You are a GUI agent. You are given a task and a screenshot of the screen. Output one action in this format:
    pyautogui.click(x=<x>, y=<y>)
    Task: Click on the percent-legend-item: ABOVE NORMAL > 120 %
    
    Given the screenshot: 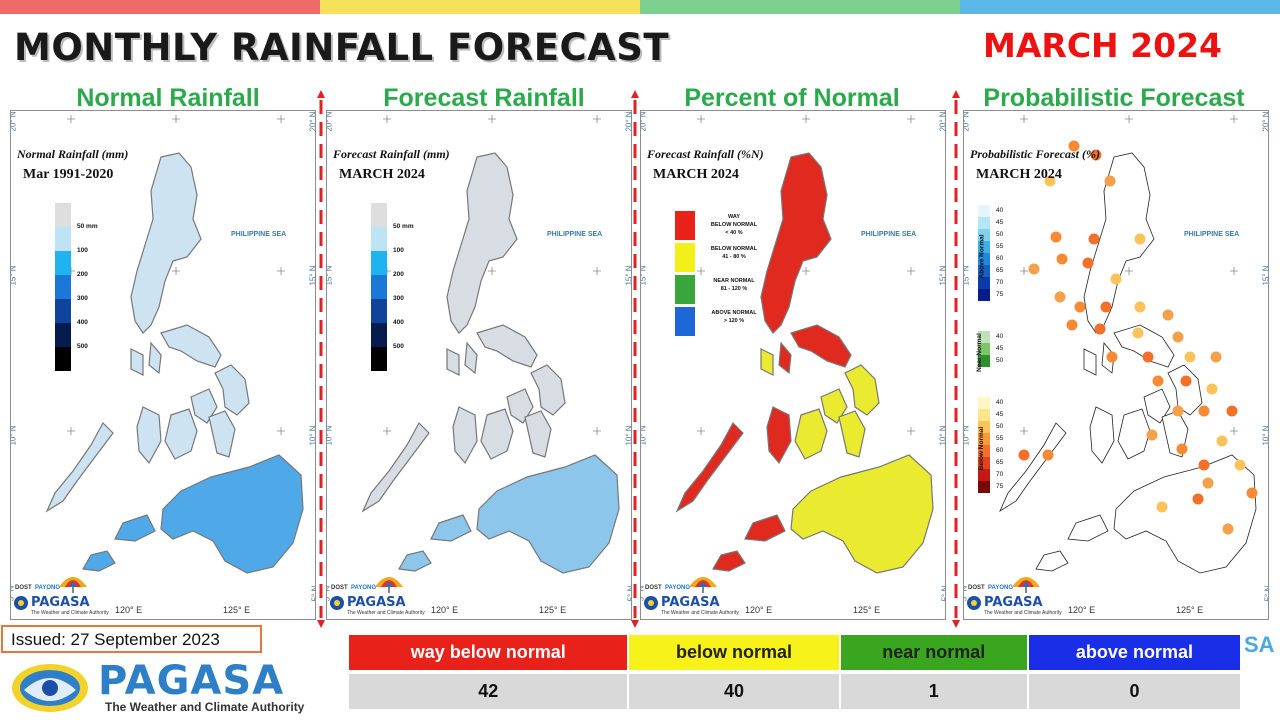 What is the action you would take?
    pyautogui.click(x=725, y=322)
    